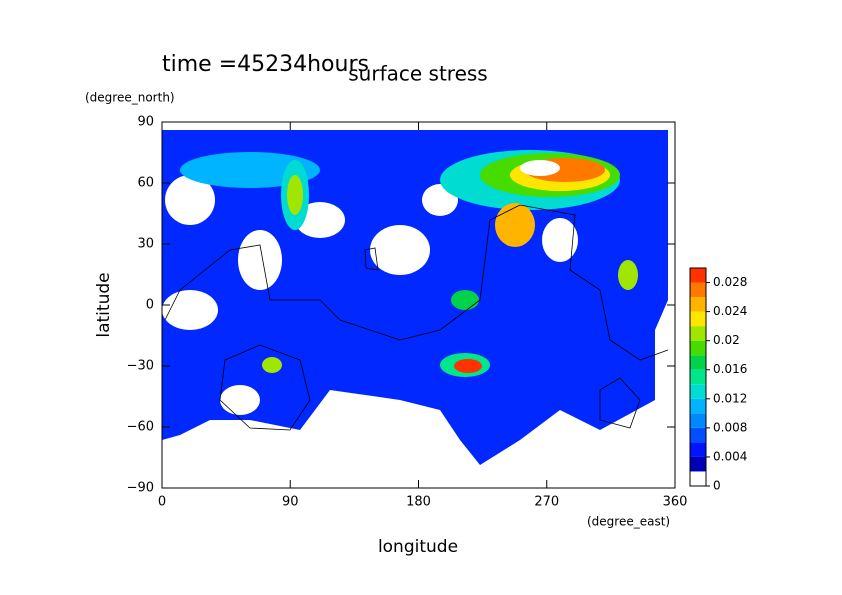 This screenshot has height=595, width=842. I want to click on x-tick-label: 90, so click(290, 502).